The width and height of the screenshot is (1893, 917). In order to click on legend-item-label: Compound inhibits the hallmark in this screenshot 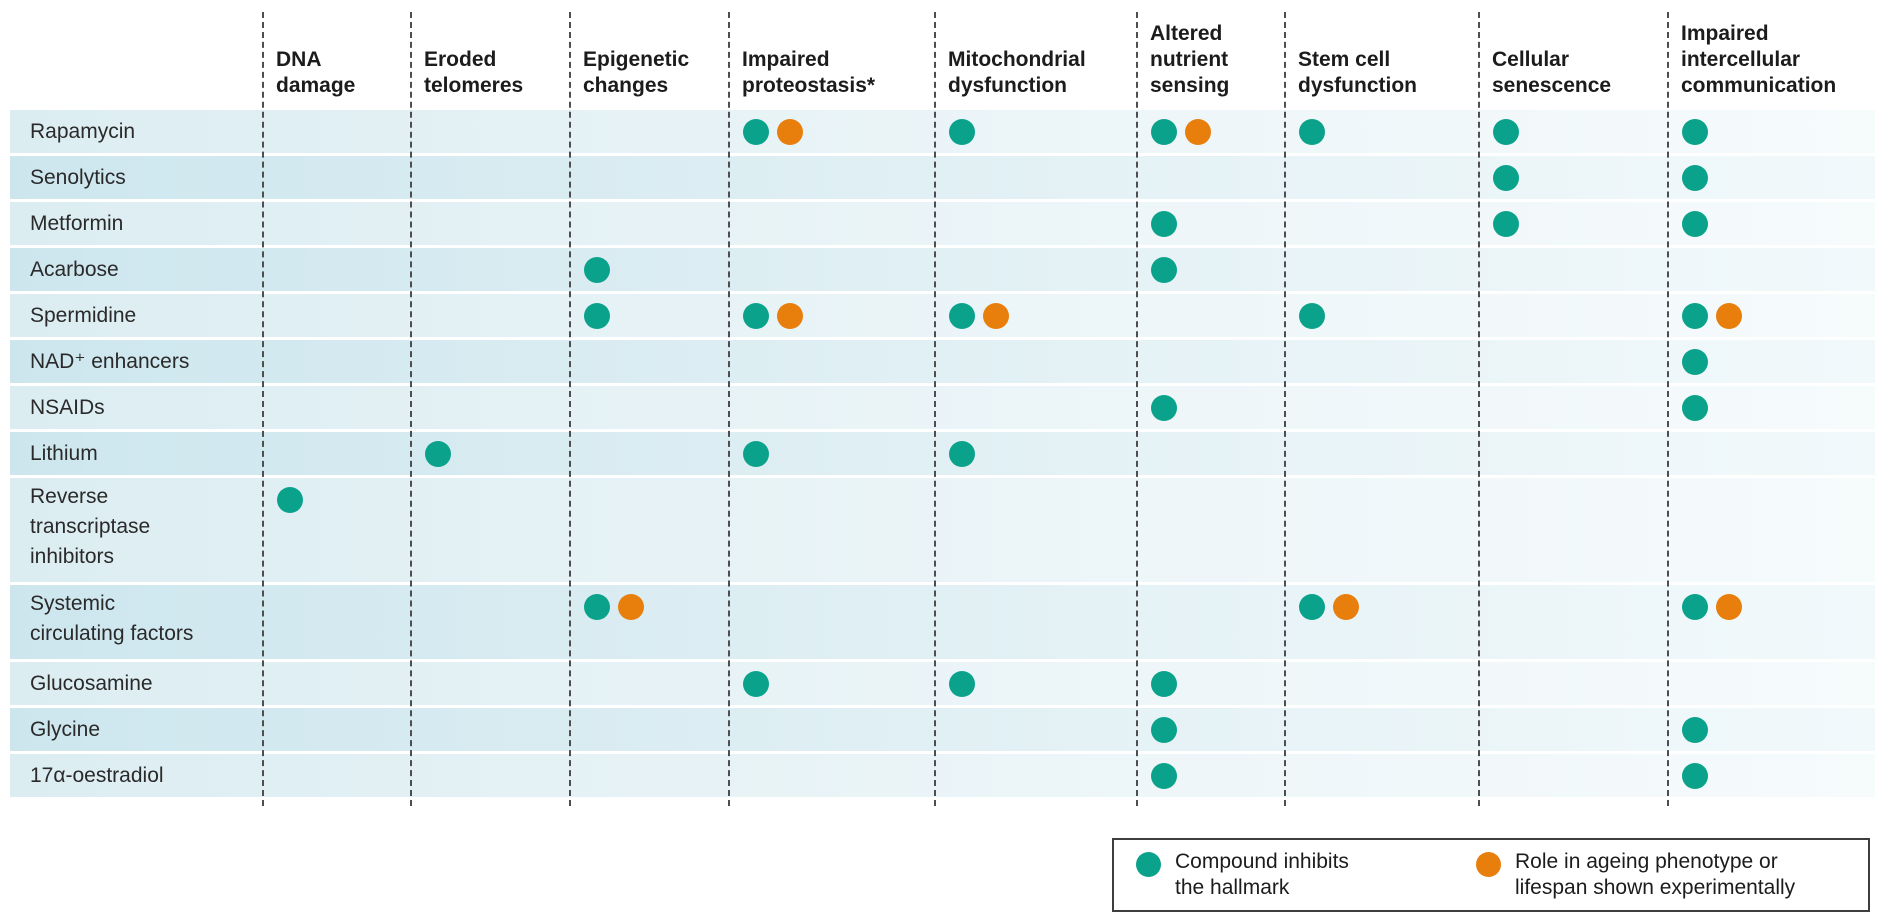, I will do `click(1262, 874)`.